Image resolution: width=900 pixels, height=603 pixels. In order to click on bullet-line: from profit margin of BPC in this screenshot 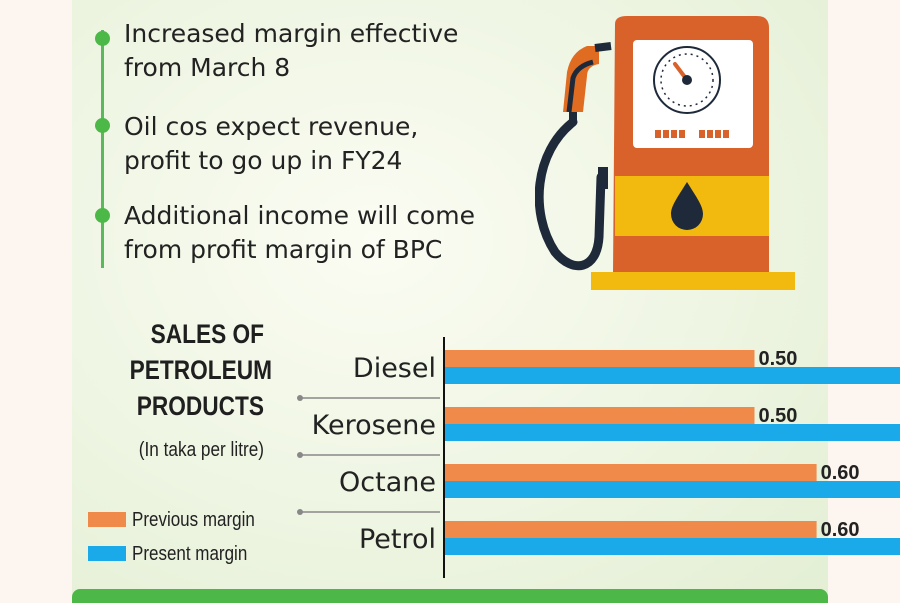, I will do `click(283, 249)`.